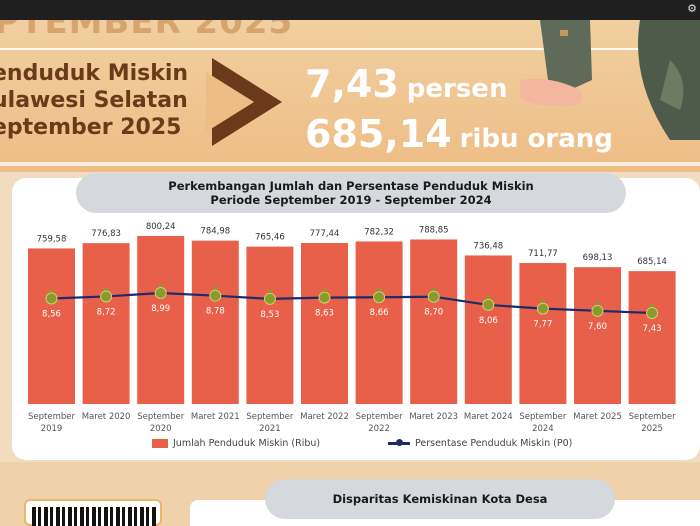 The height and width of the screenshot is (526, 700). What do you see at coordinates (147, 31) in the screenshot?
I see `banner-heading: EPTEMBER 2025` at bounding box center [147, 31].